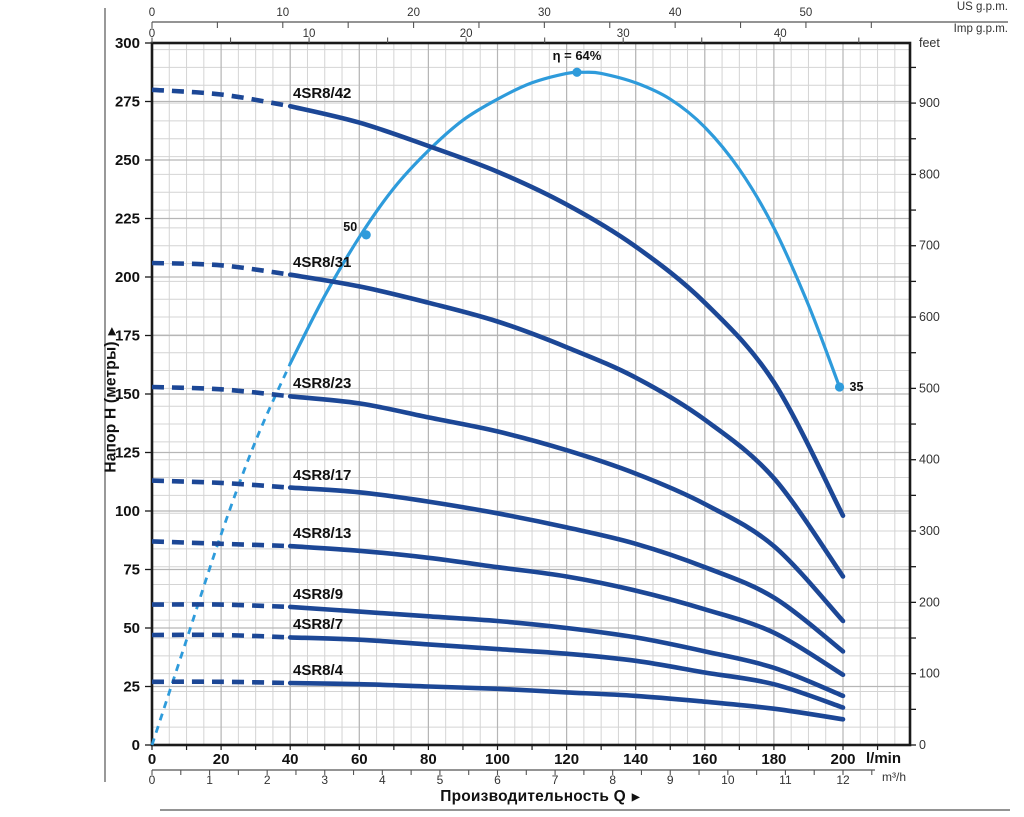 The image size is (1024, 817). What do you see at coordinates (566, 759) in the screenshot?
I see `tick-label: 120` at bounding box center [566, 759].